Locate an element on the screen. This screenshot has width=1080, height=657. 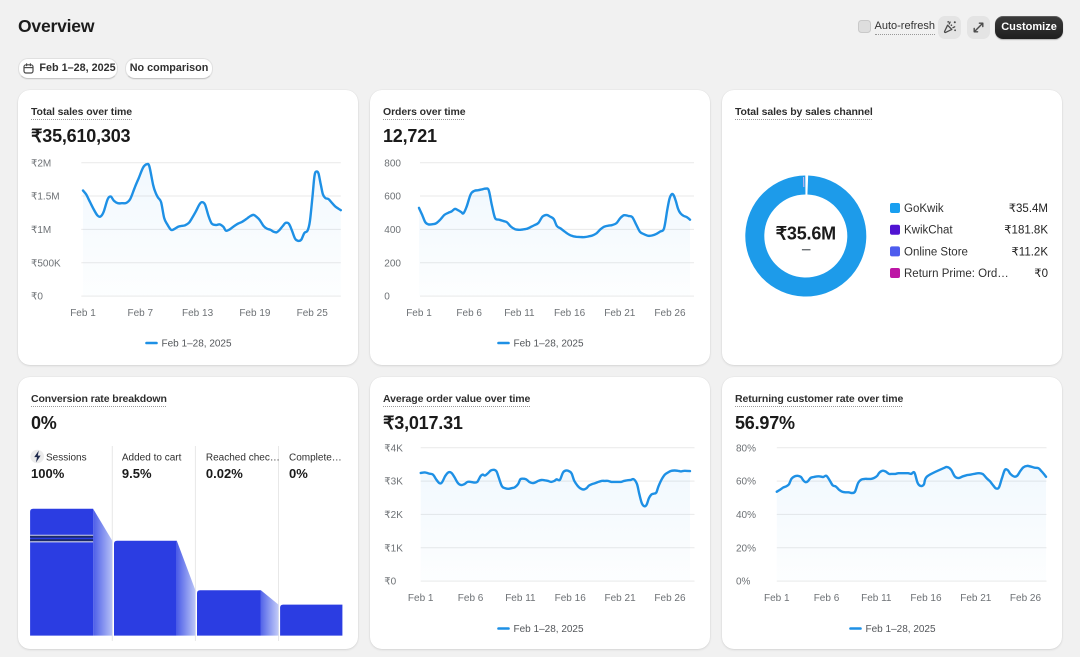
svg-text: ₹35.4M is located at coordinates (1028, 209).